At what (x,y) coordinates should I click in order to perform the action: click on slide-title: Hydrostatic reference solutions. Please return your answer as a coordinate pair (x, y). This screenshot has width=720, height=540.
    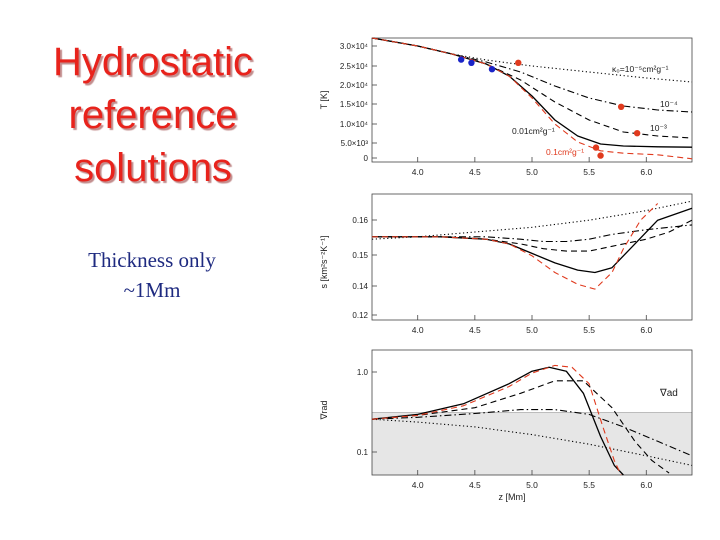
    Looking at the image, I should click on (153, 115).